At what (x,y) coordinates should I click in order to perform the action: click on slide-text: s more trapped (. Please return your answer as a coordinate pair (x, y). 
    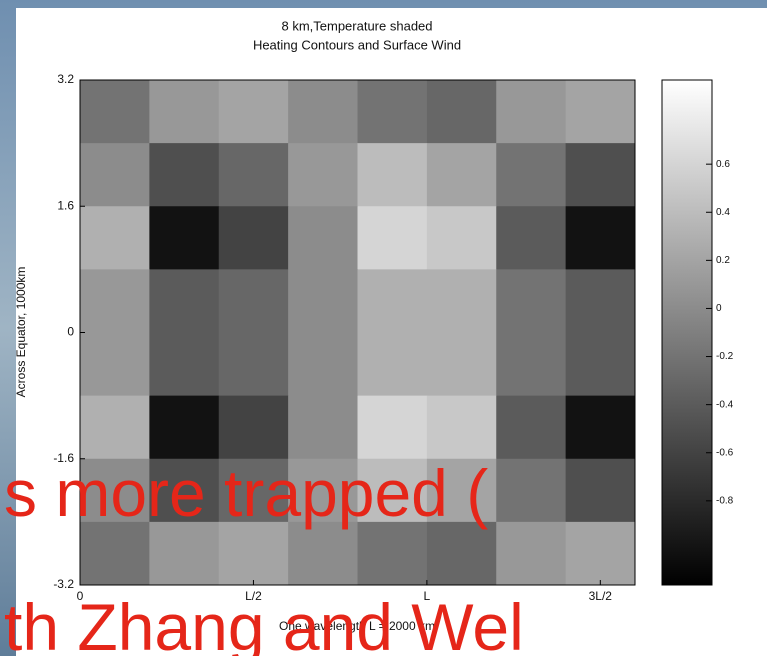
    Looking at the image, I should click on (246, 493).